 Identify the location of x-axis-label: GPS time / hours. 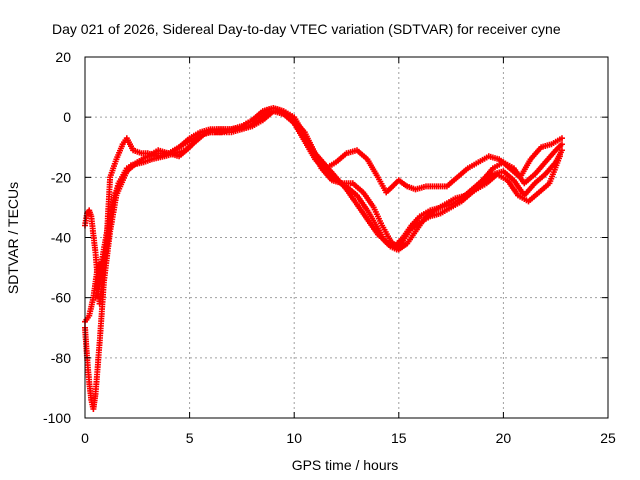
(345, 465).